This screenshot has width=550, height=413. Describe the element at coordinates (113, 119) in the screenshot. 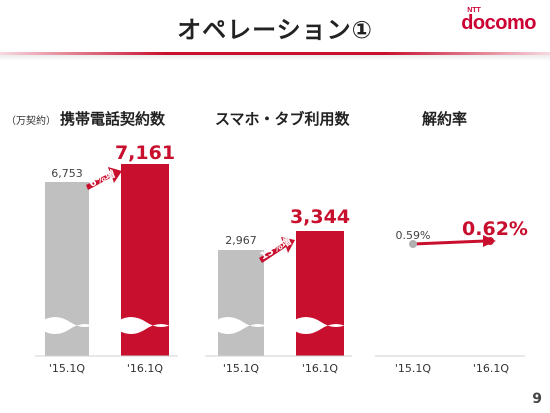

I see `chart-title-mobile-contracts: 携帯電話契約数` at that location.